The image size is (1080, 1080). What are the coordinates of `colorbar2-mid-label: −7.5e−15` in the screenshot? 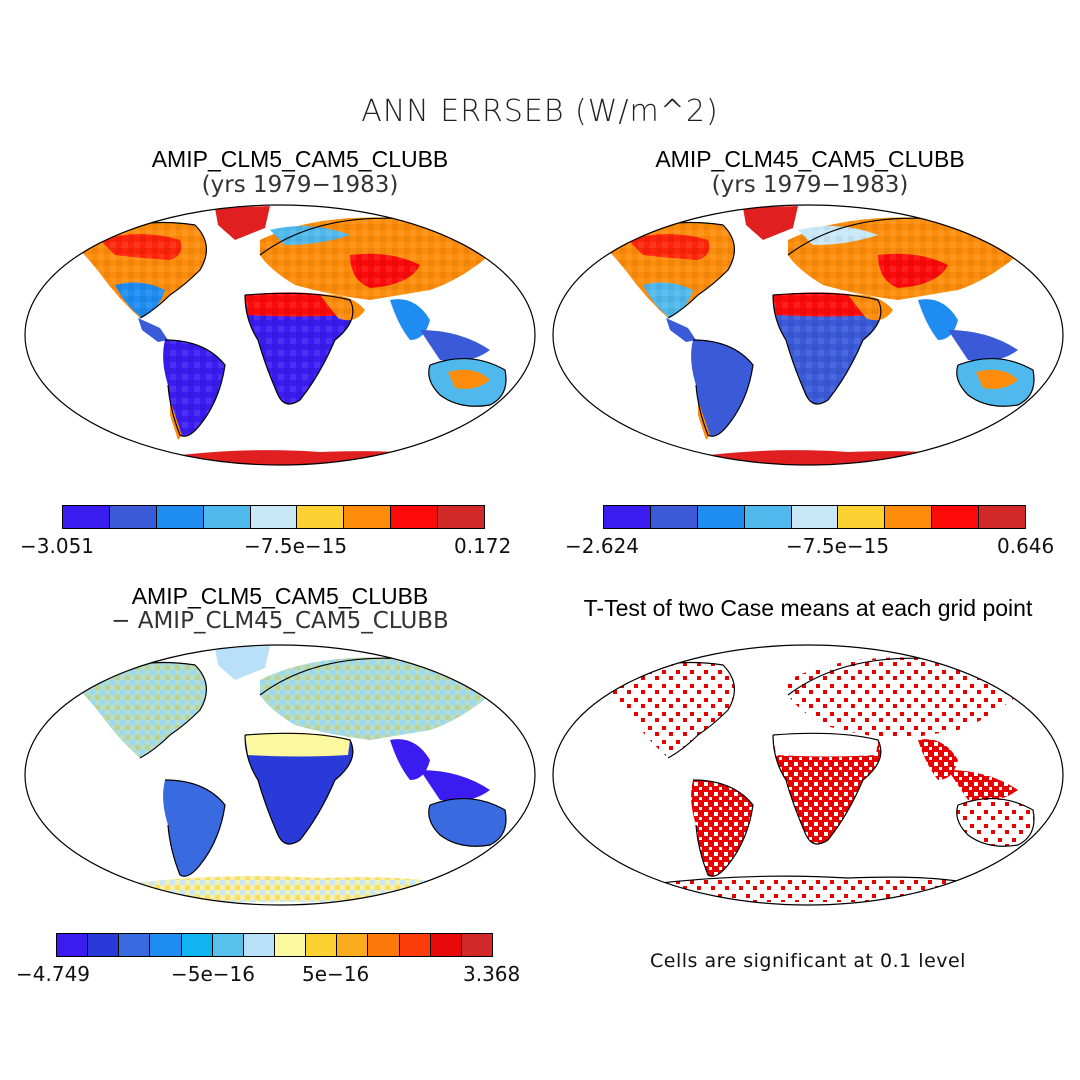 It's located at (838, 546).